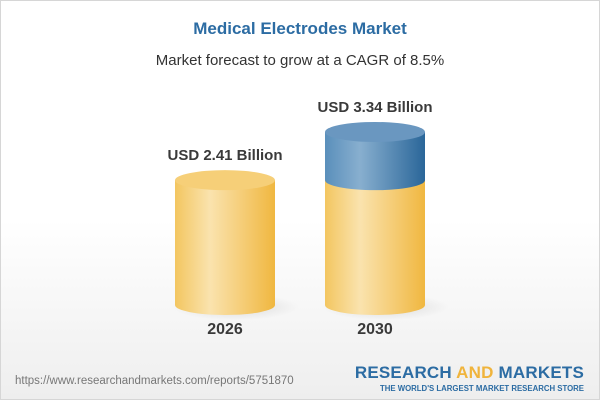 The image size is (600, 400). What do you see at coordinates (374, 107) in the screenshot?
I see `data-label: USD 3.34 Billion` at bounding box center [374, 107].